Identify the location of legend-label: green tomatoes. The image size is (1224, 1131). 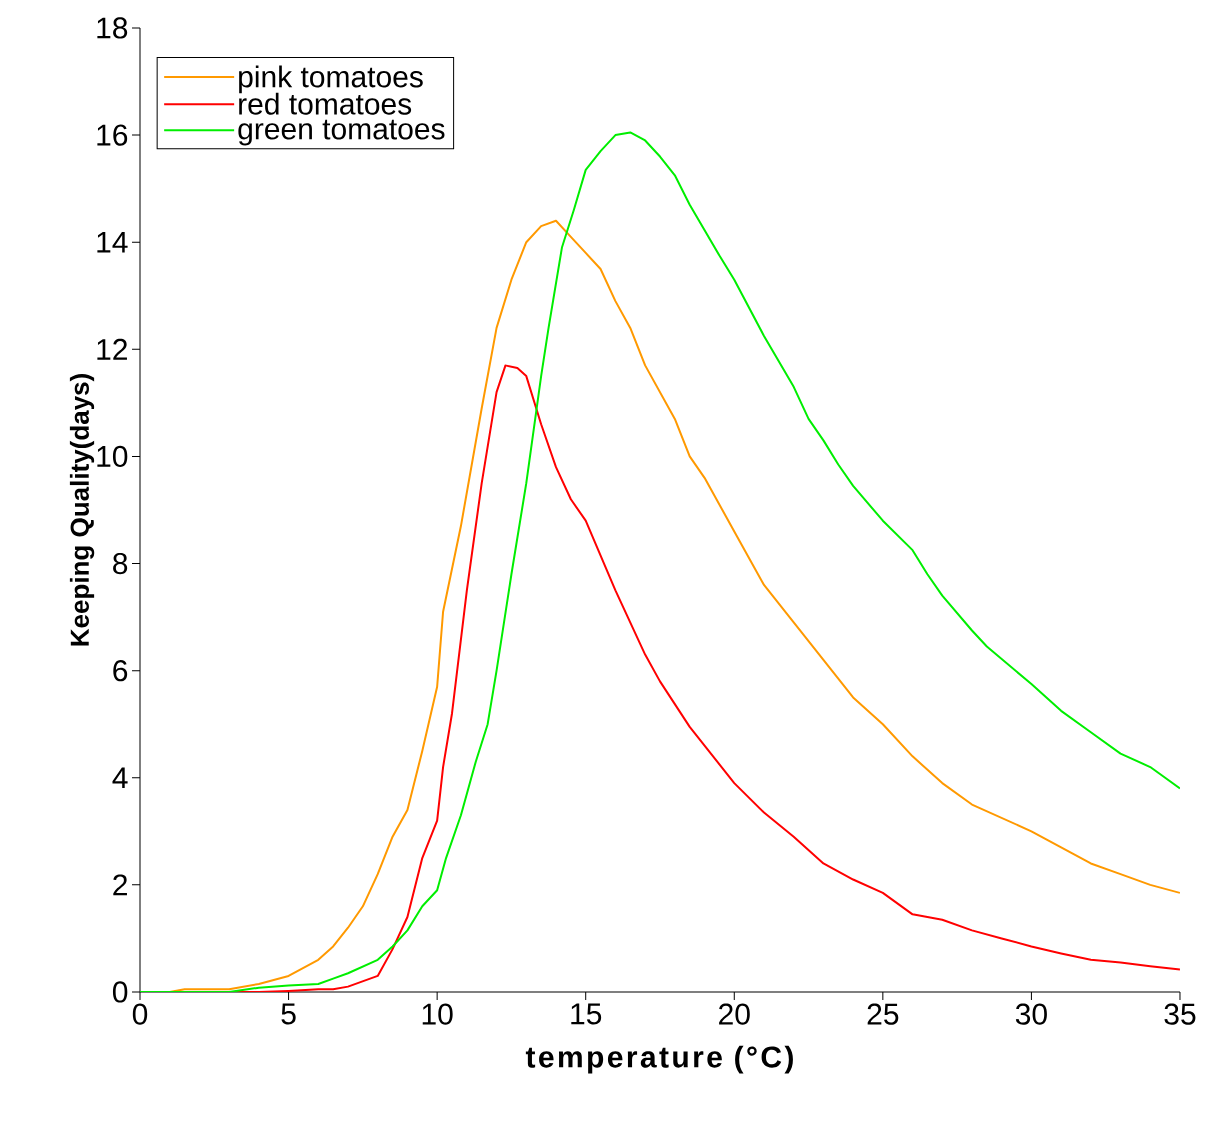
(341, 132).